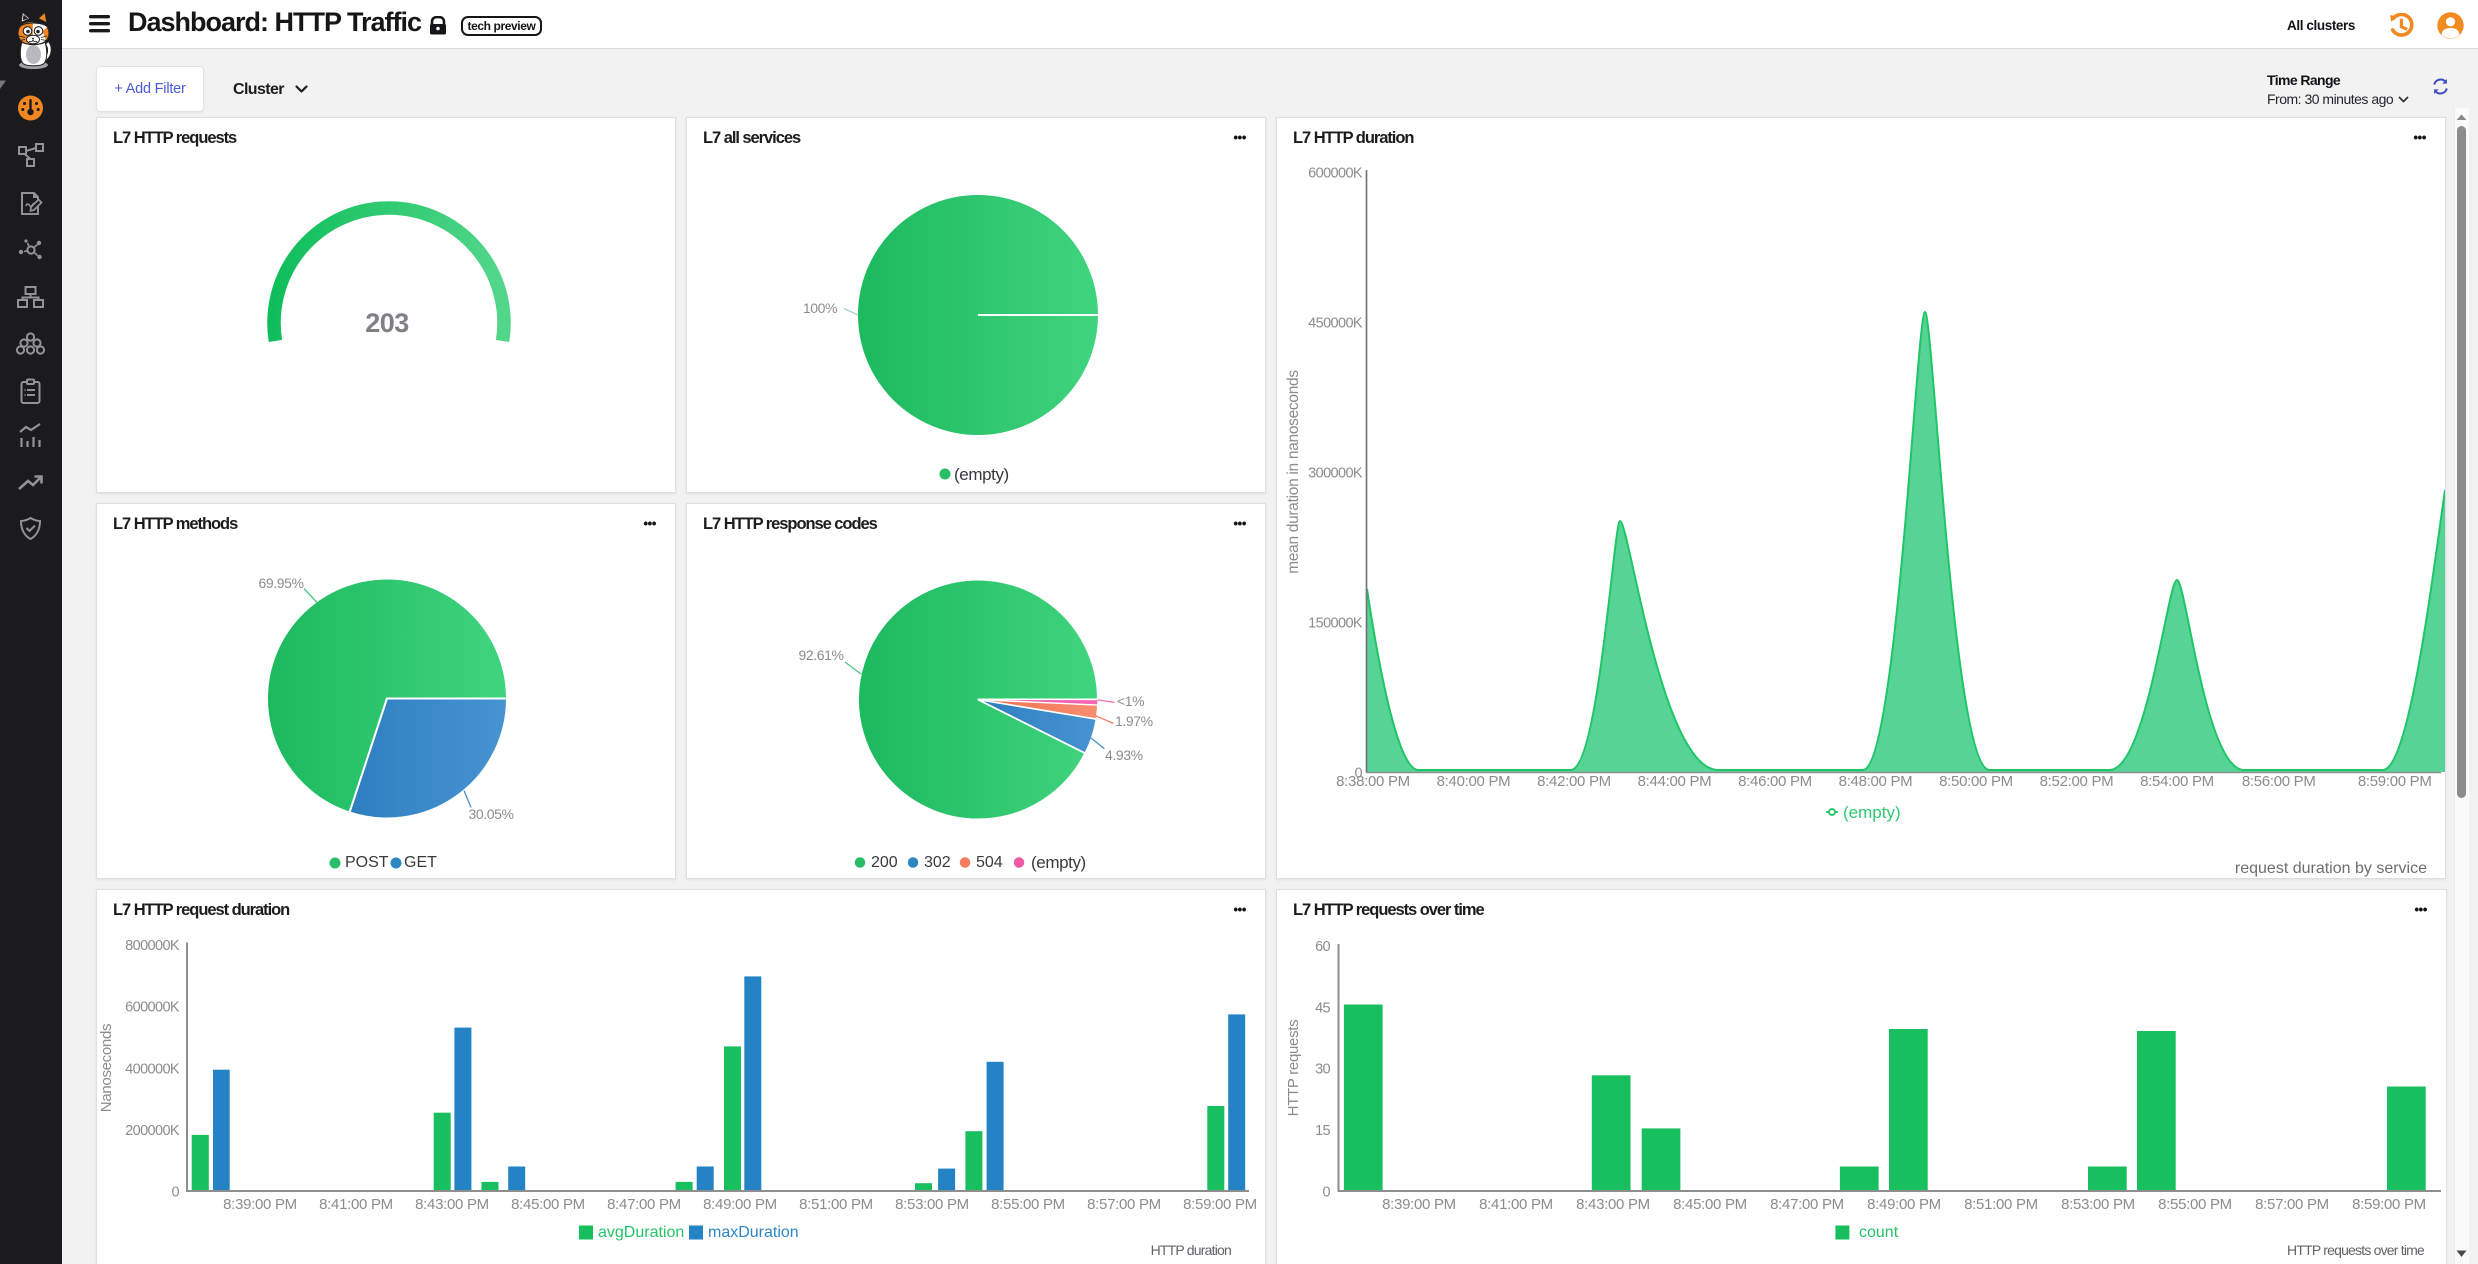 The image size is (2478, 1264). Describe the element at coordinates (1293, 472) in the screenshot. I see `svg-text: mean duration in nanoseconds` at that location.